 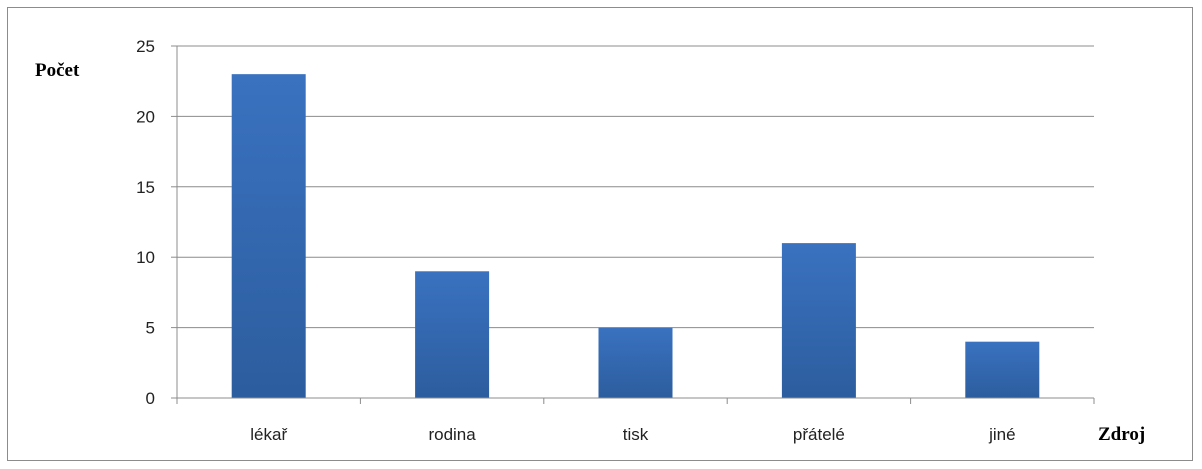 I want to click on y-tick-label: 0, so click(x=150, y=398).